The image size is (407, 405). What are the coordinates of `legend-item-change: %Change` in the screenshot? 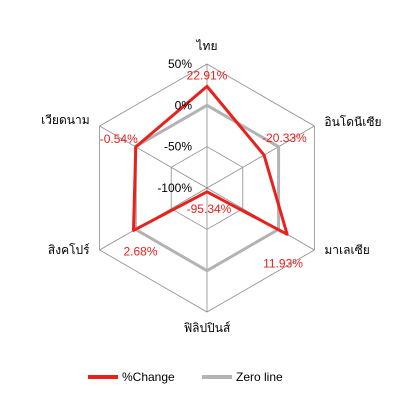 It's located at (131, 377).